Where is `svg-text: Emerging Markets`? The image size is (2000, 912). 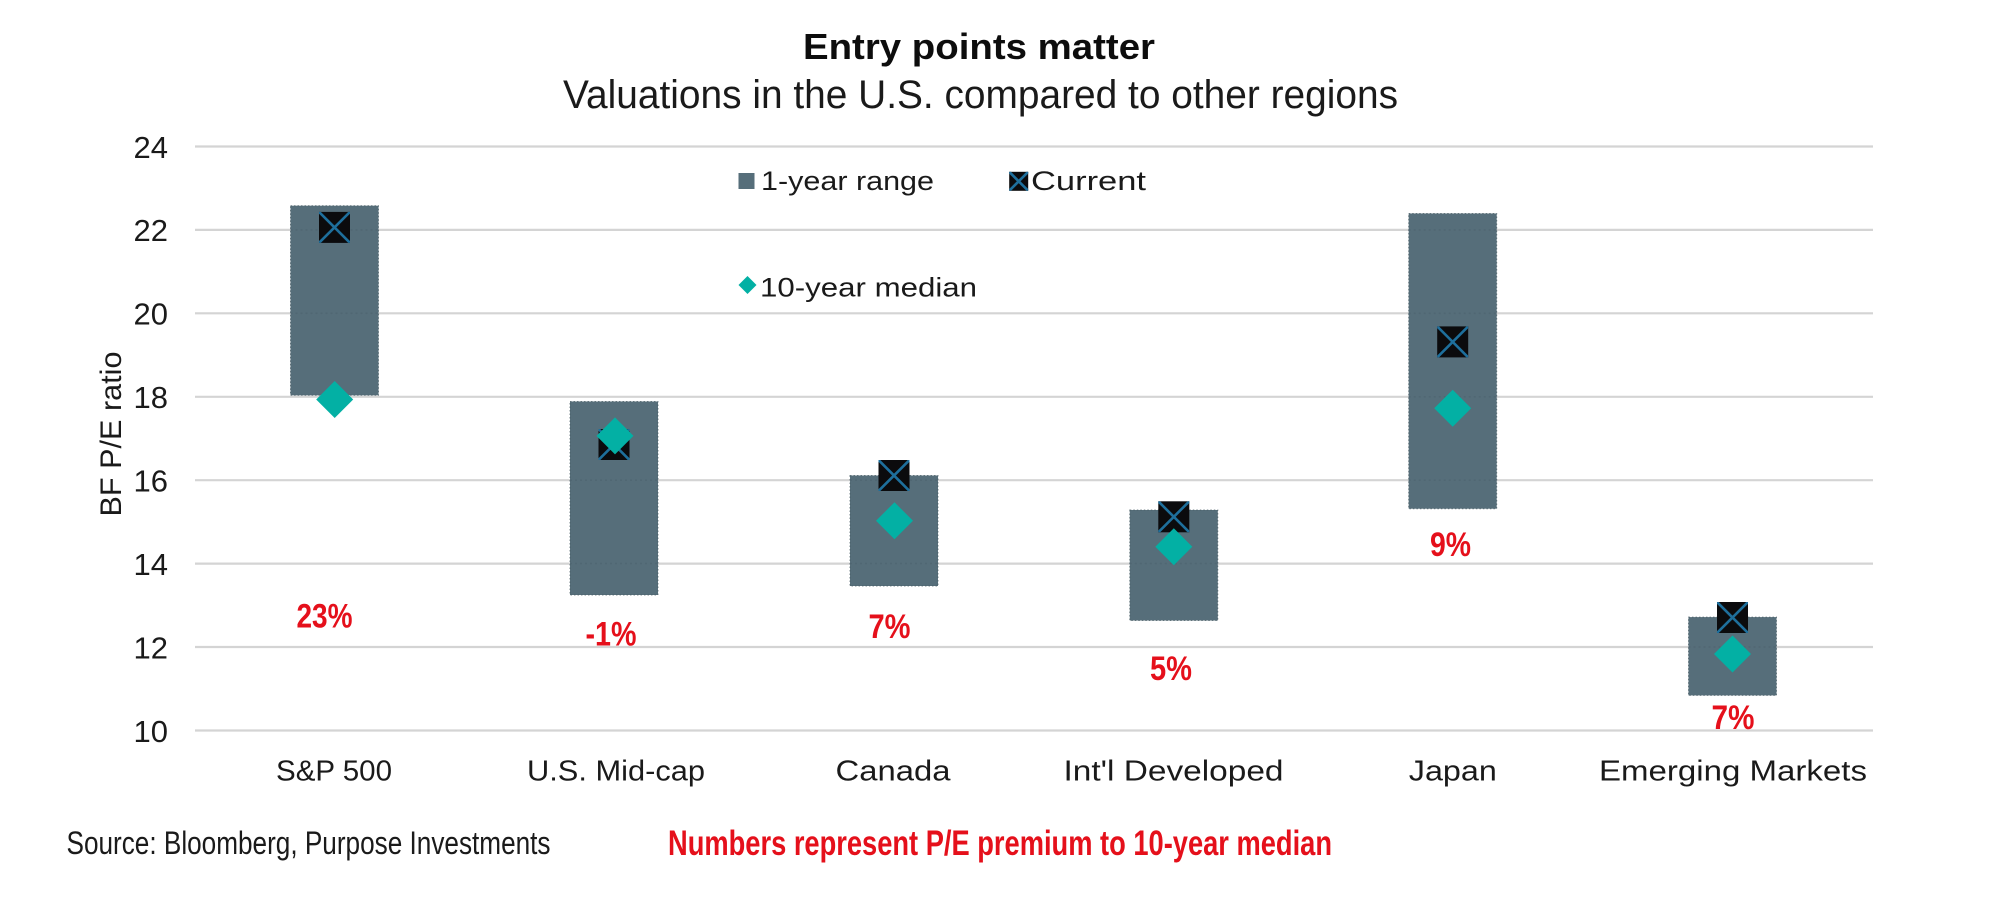 svg-text: Emerging Markets is located at coordinates (1733, 772).